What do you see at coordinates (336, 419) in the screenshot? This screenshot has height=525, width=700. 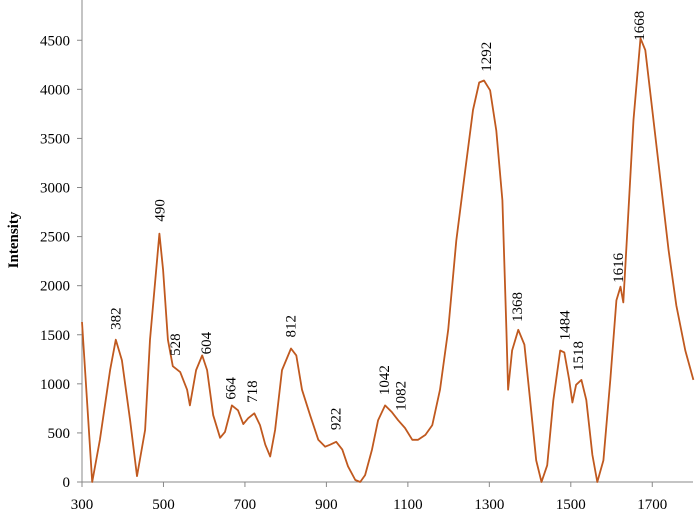 I see `peak-label: 922` at bounding box center [336, 419].